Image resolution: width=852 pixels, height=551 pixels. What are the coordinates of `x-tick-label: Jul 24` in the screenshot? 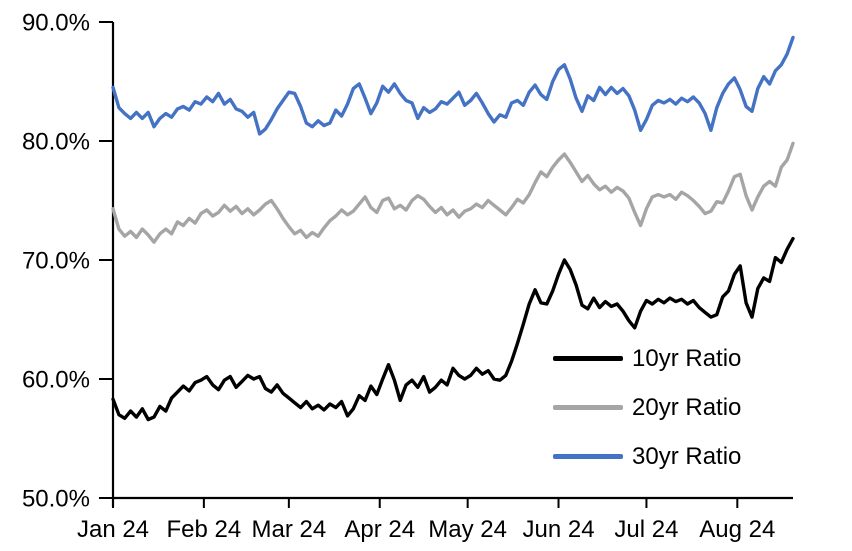 It's located at (646, 529).